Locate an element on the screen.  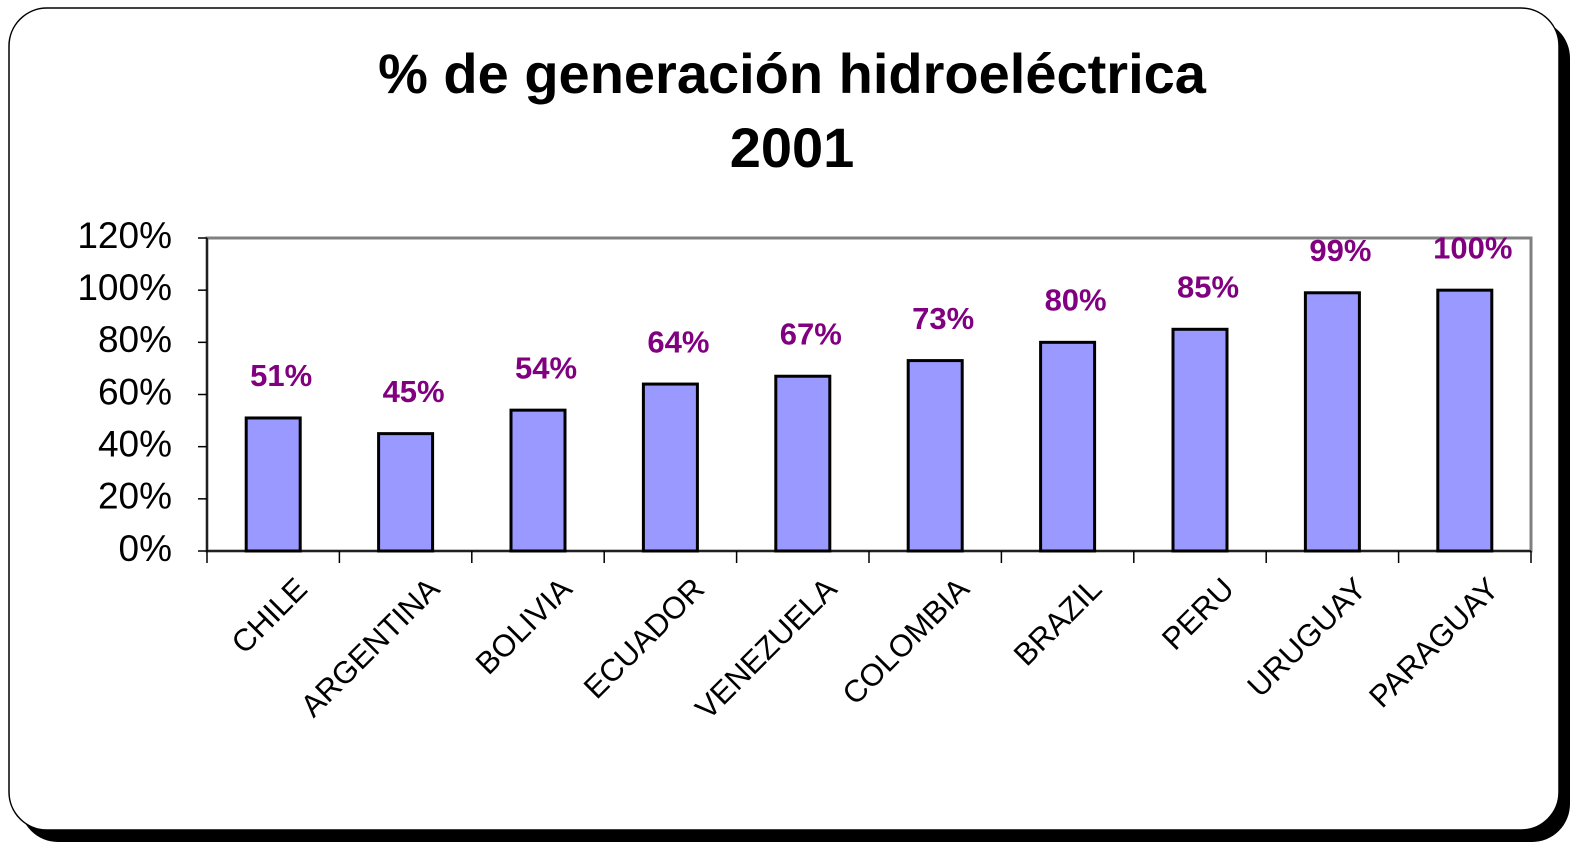
data-label: 51% is located at coordinates (281, 375).